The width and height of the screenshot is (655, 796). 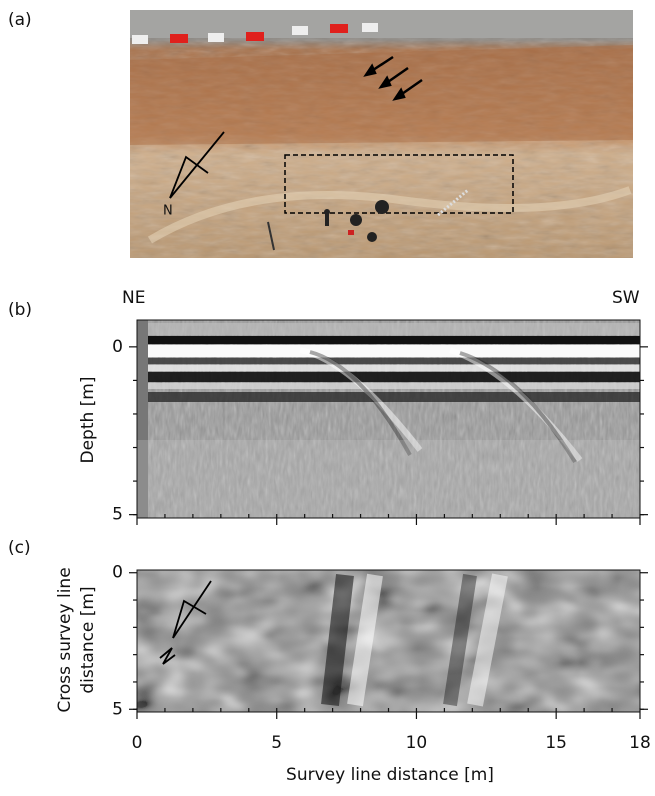 What do you see at coordinates (417, 743) in the screenshot?
I see `x-tick-label: 10` at bounding box center [417, 743].